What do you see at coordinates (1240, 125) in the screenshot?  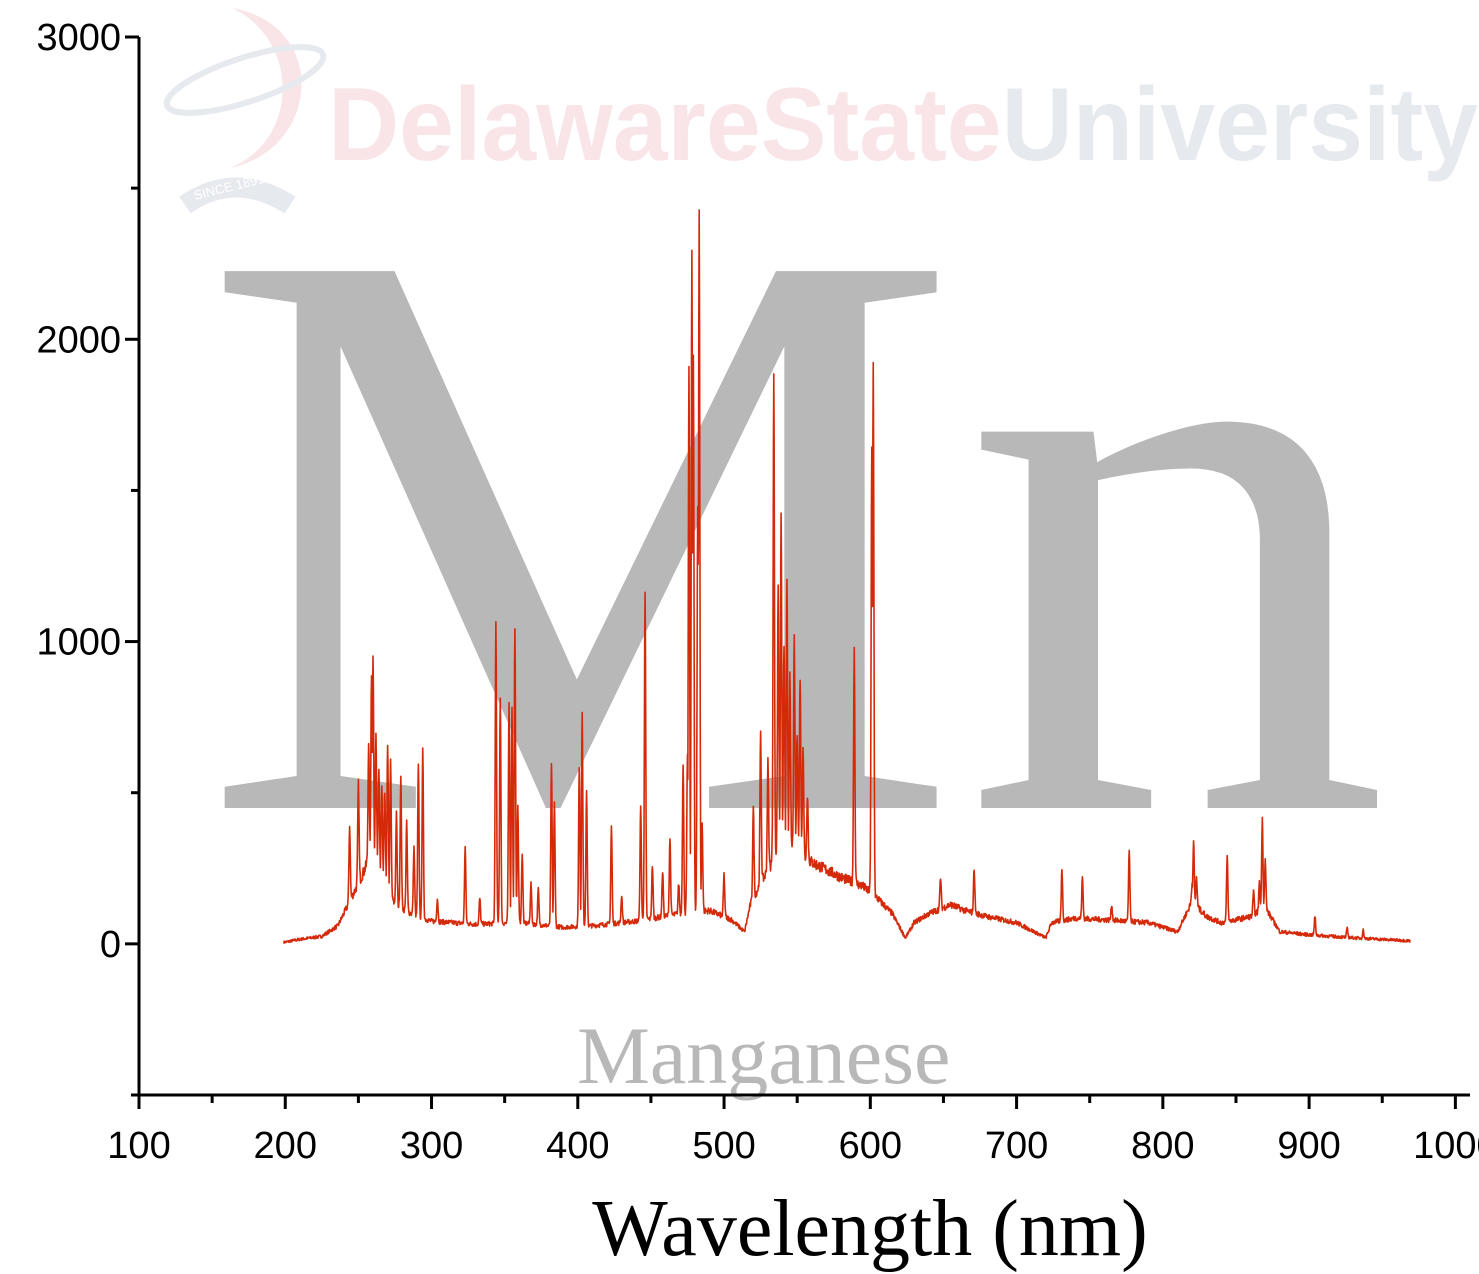 I see `watermark-word-3: University` at bounding box center [1240, 125].